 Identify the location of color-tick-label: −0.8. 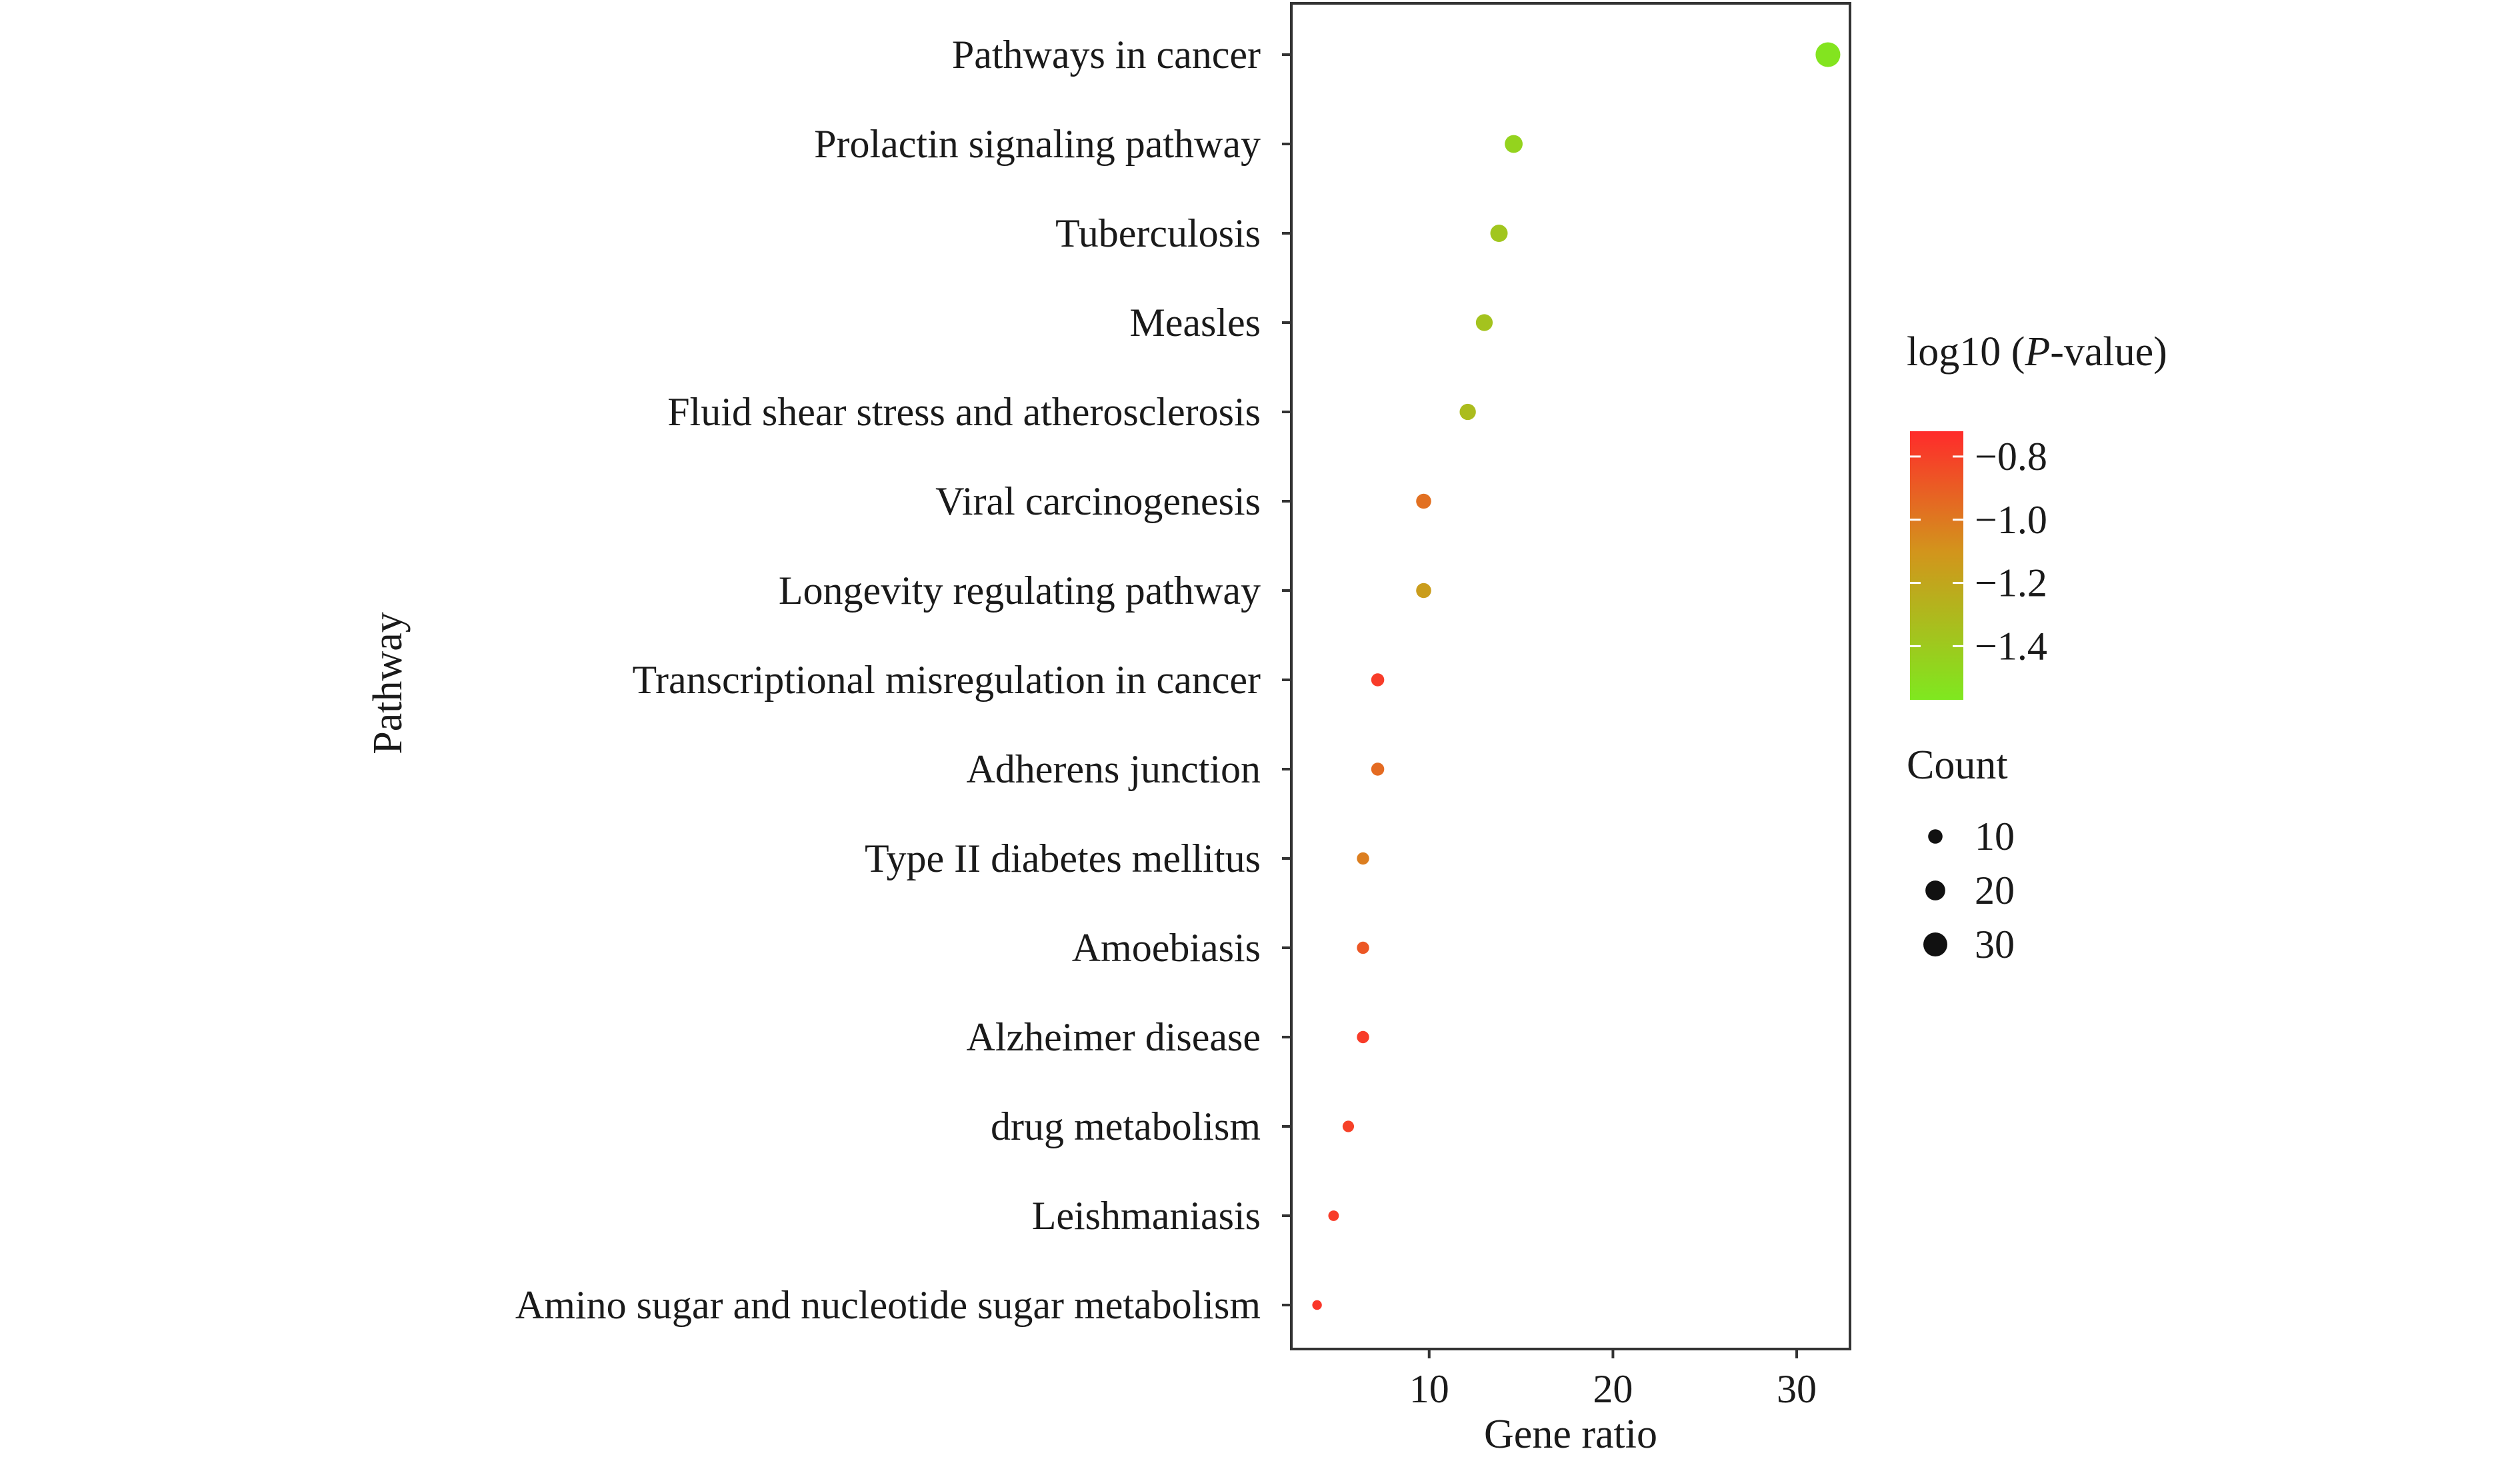
(2011, 457).